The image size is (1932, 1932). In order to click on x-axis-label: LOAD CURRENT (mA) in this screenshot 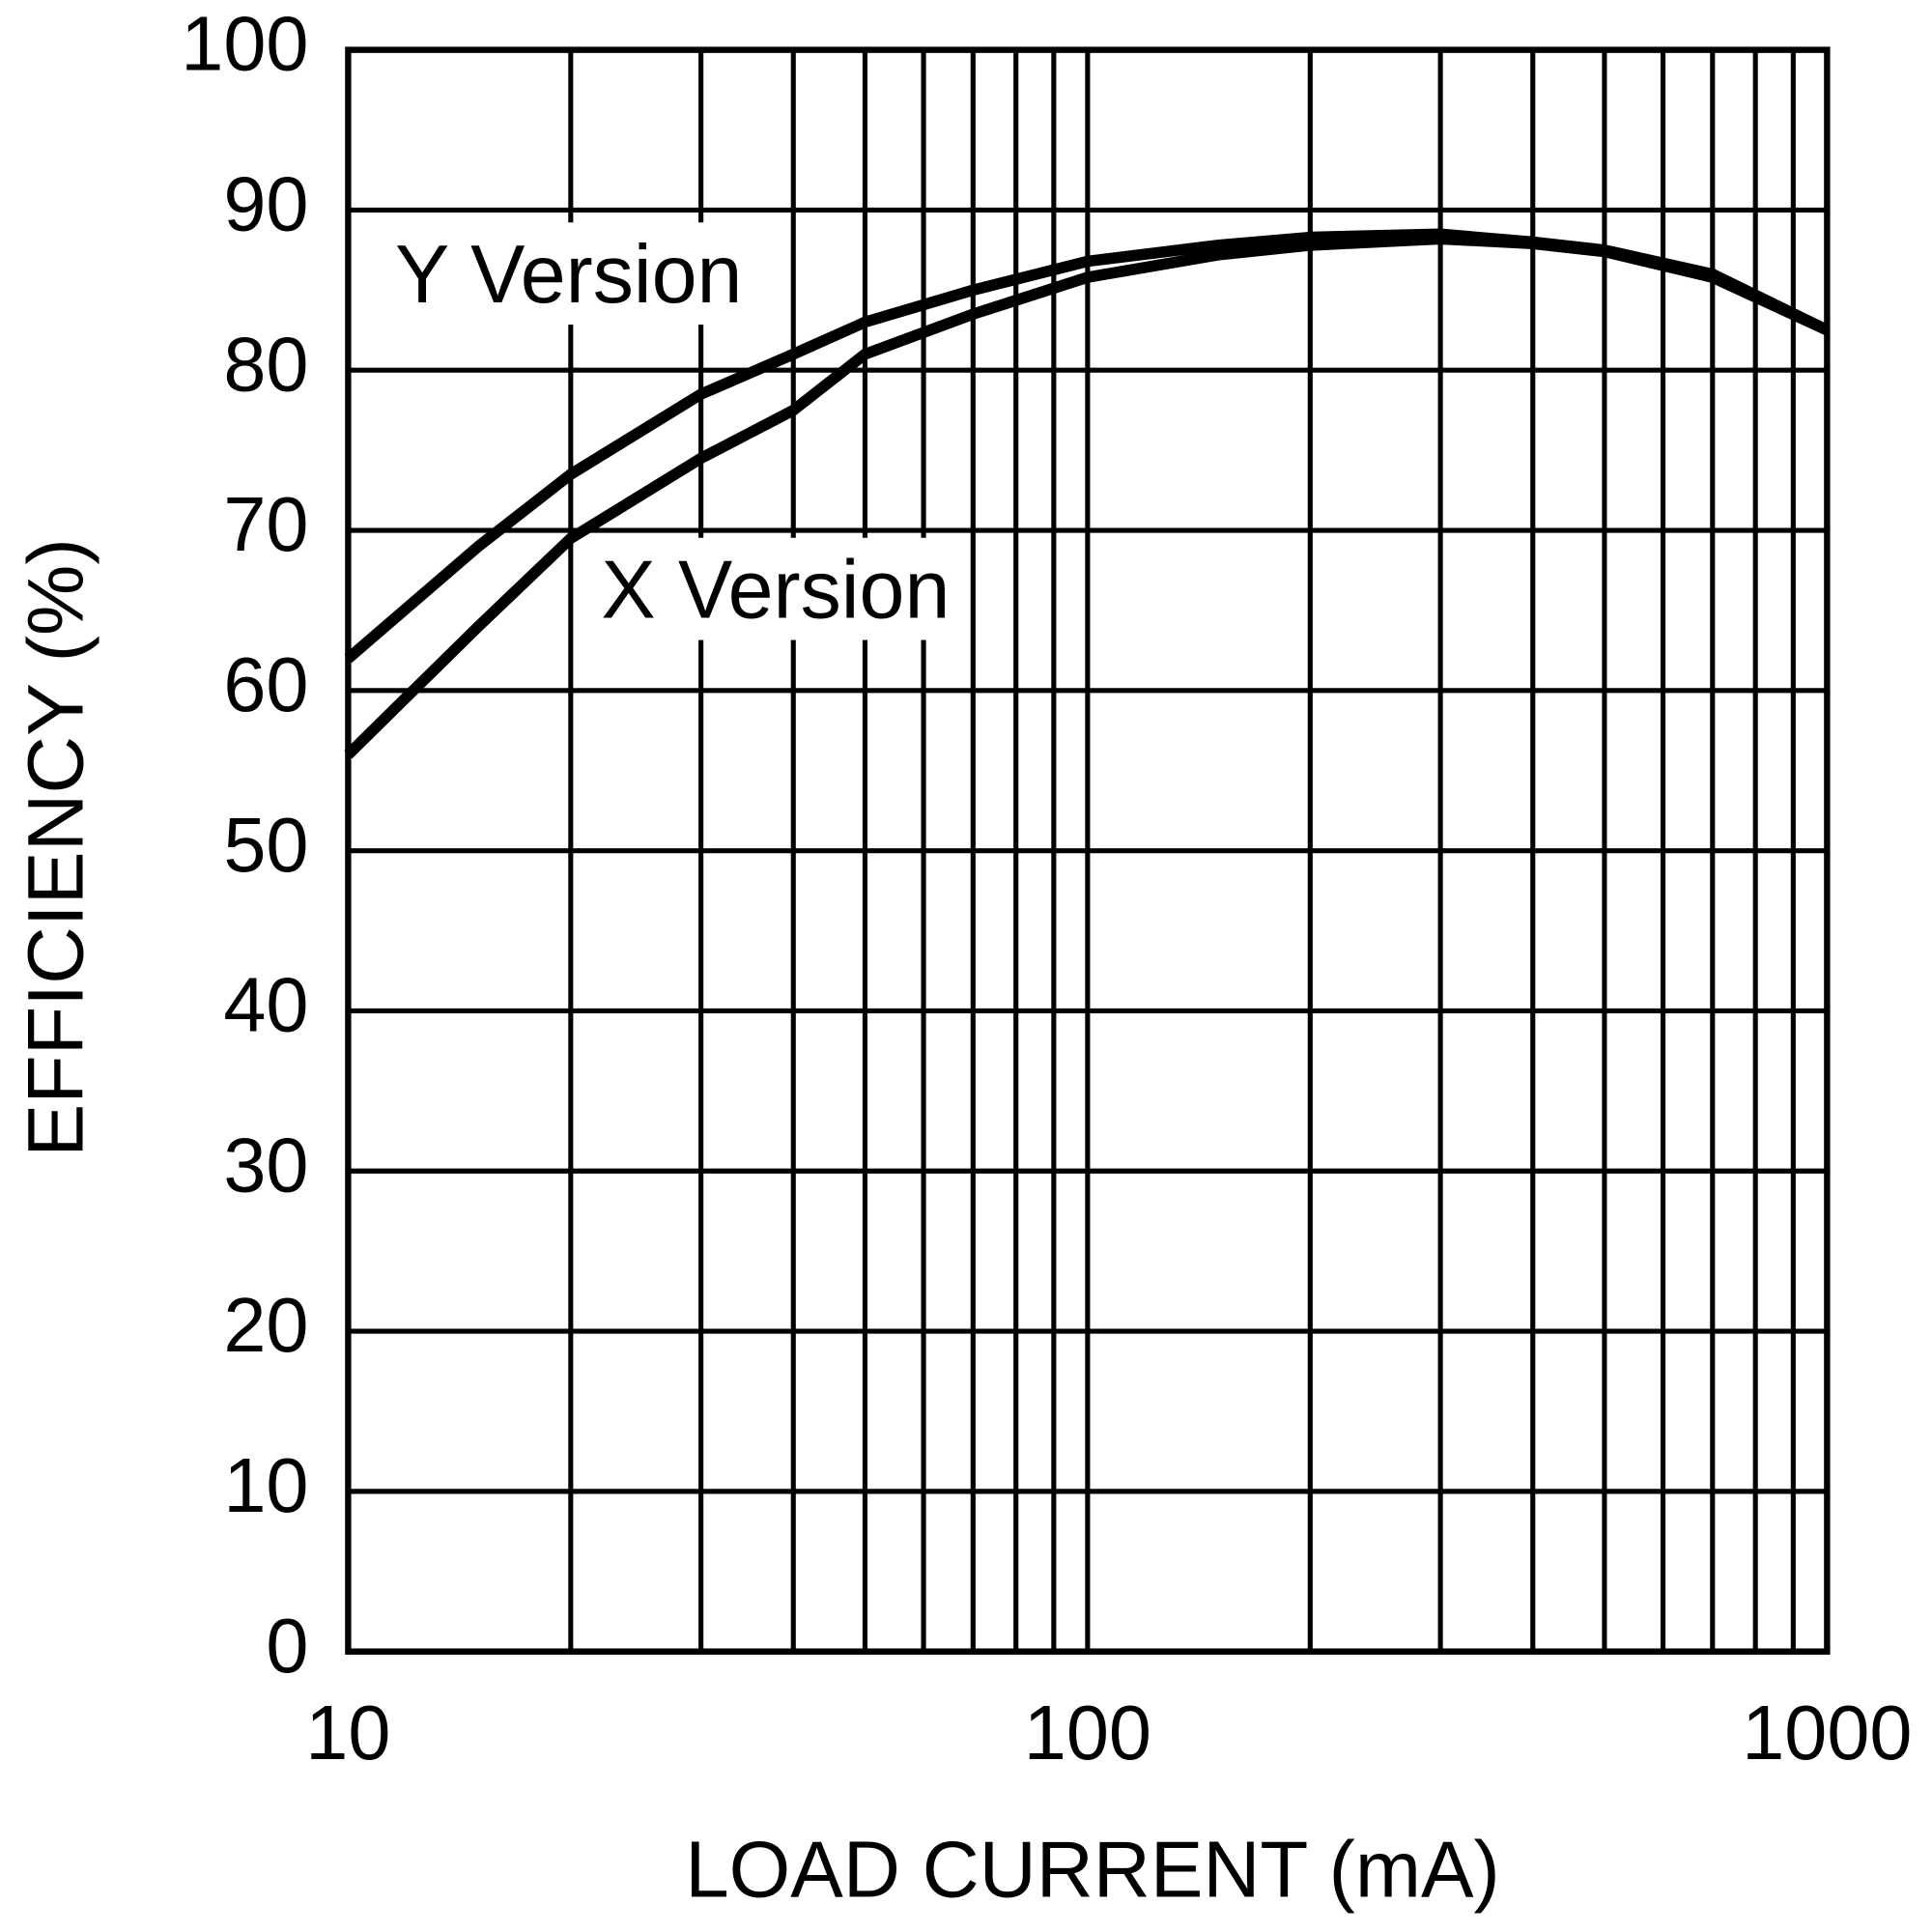, I will do `click(1092, 1870)`.